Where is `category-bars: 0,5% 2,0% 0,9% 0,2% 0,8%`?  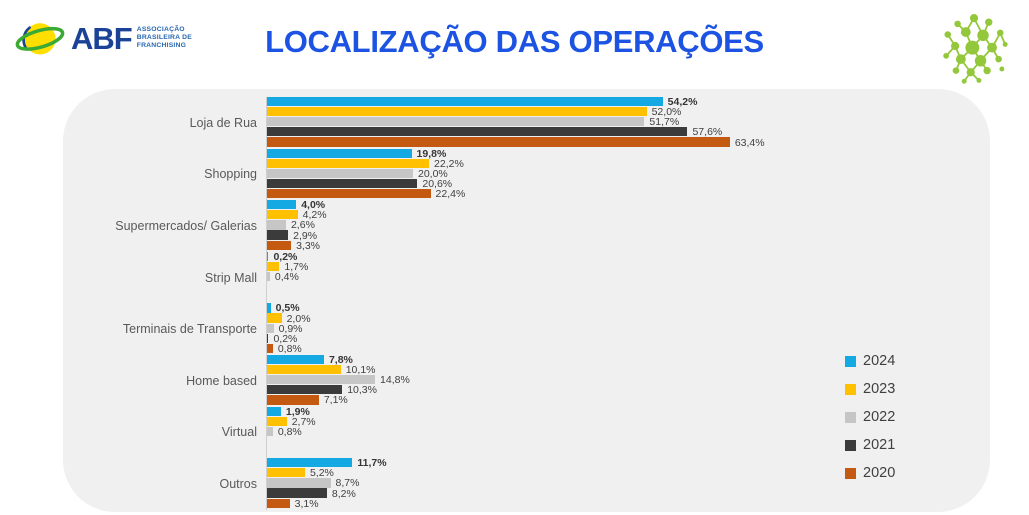 category-bars: 0,5% 2,0% 0,9% 0,2% 0,8% is located at coordinates (628, 329).